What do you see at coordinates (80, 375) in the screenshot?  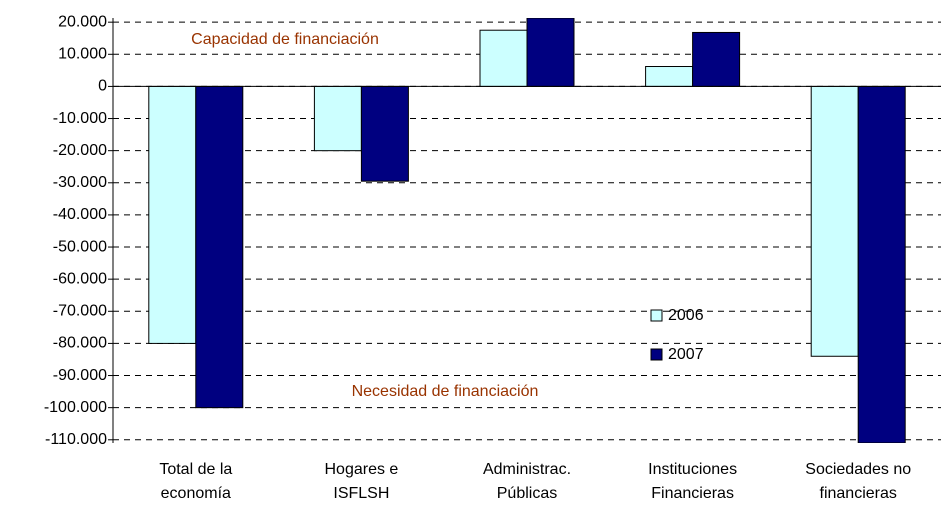 I see `y-tick-label: -90.000` at bounding box center [80, 375].